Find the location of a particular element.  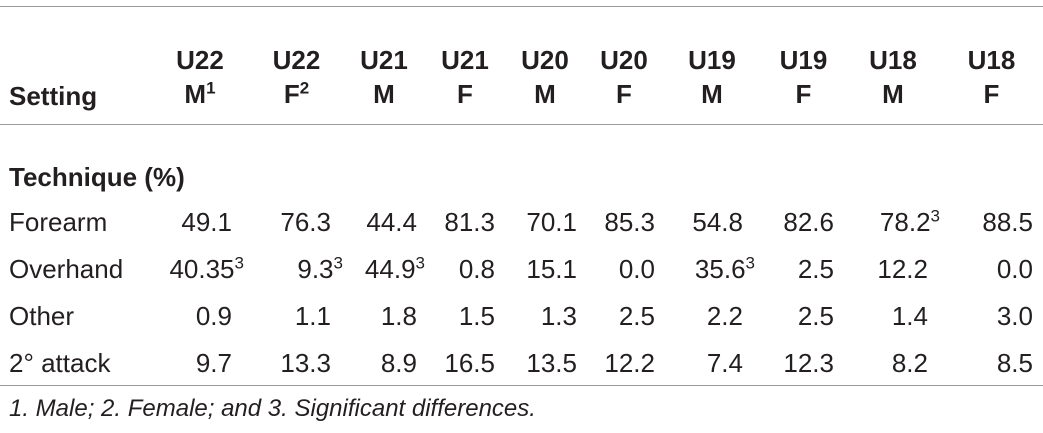

cell-value: 2.2 is located at coordinates (724, 315).